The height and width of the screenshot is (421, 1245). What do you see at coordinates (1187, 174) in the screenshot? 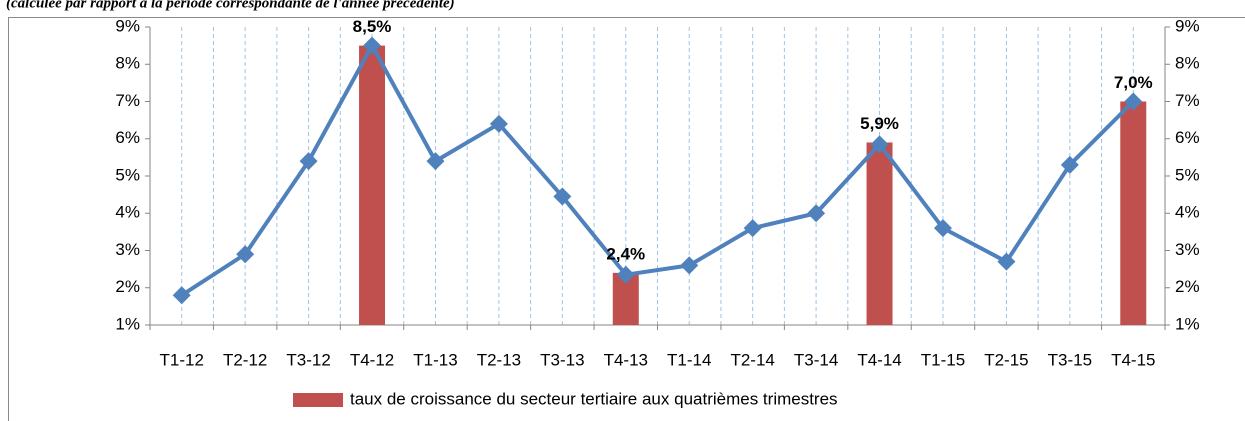
I see `y2-tick-label: 5%` at bounding box center [1187, 174].